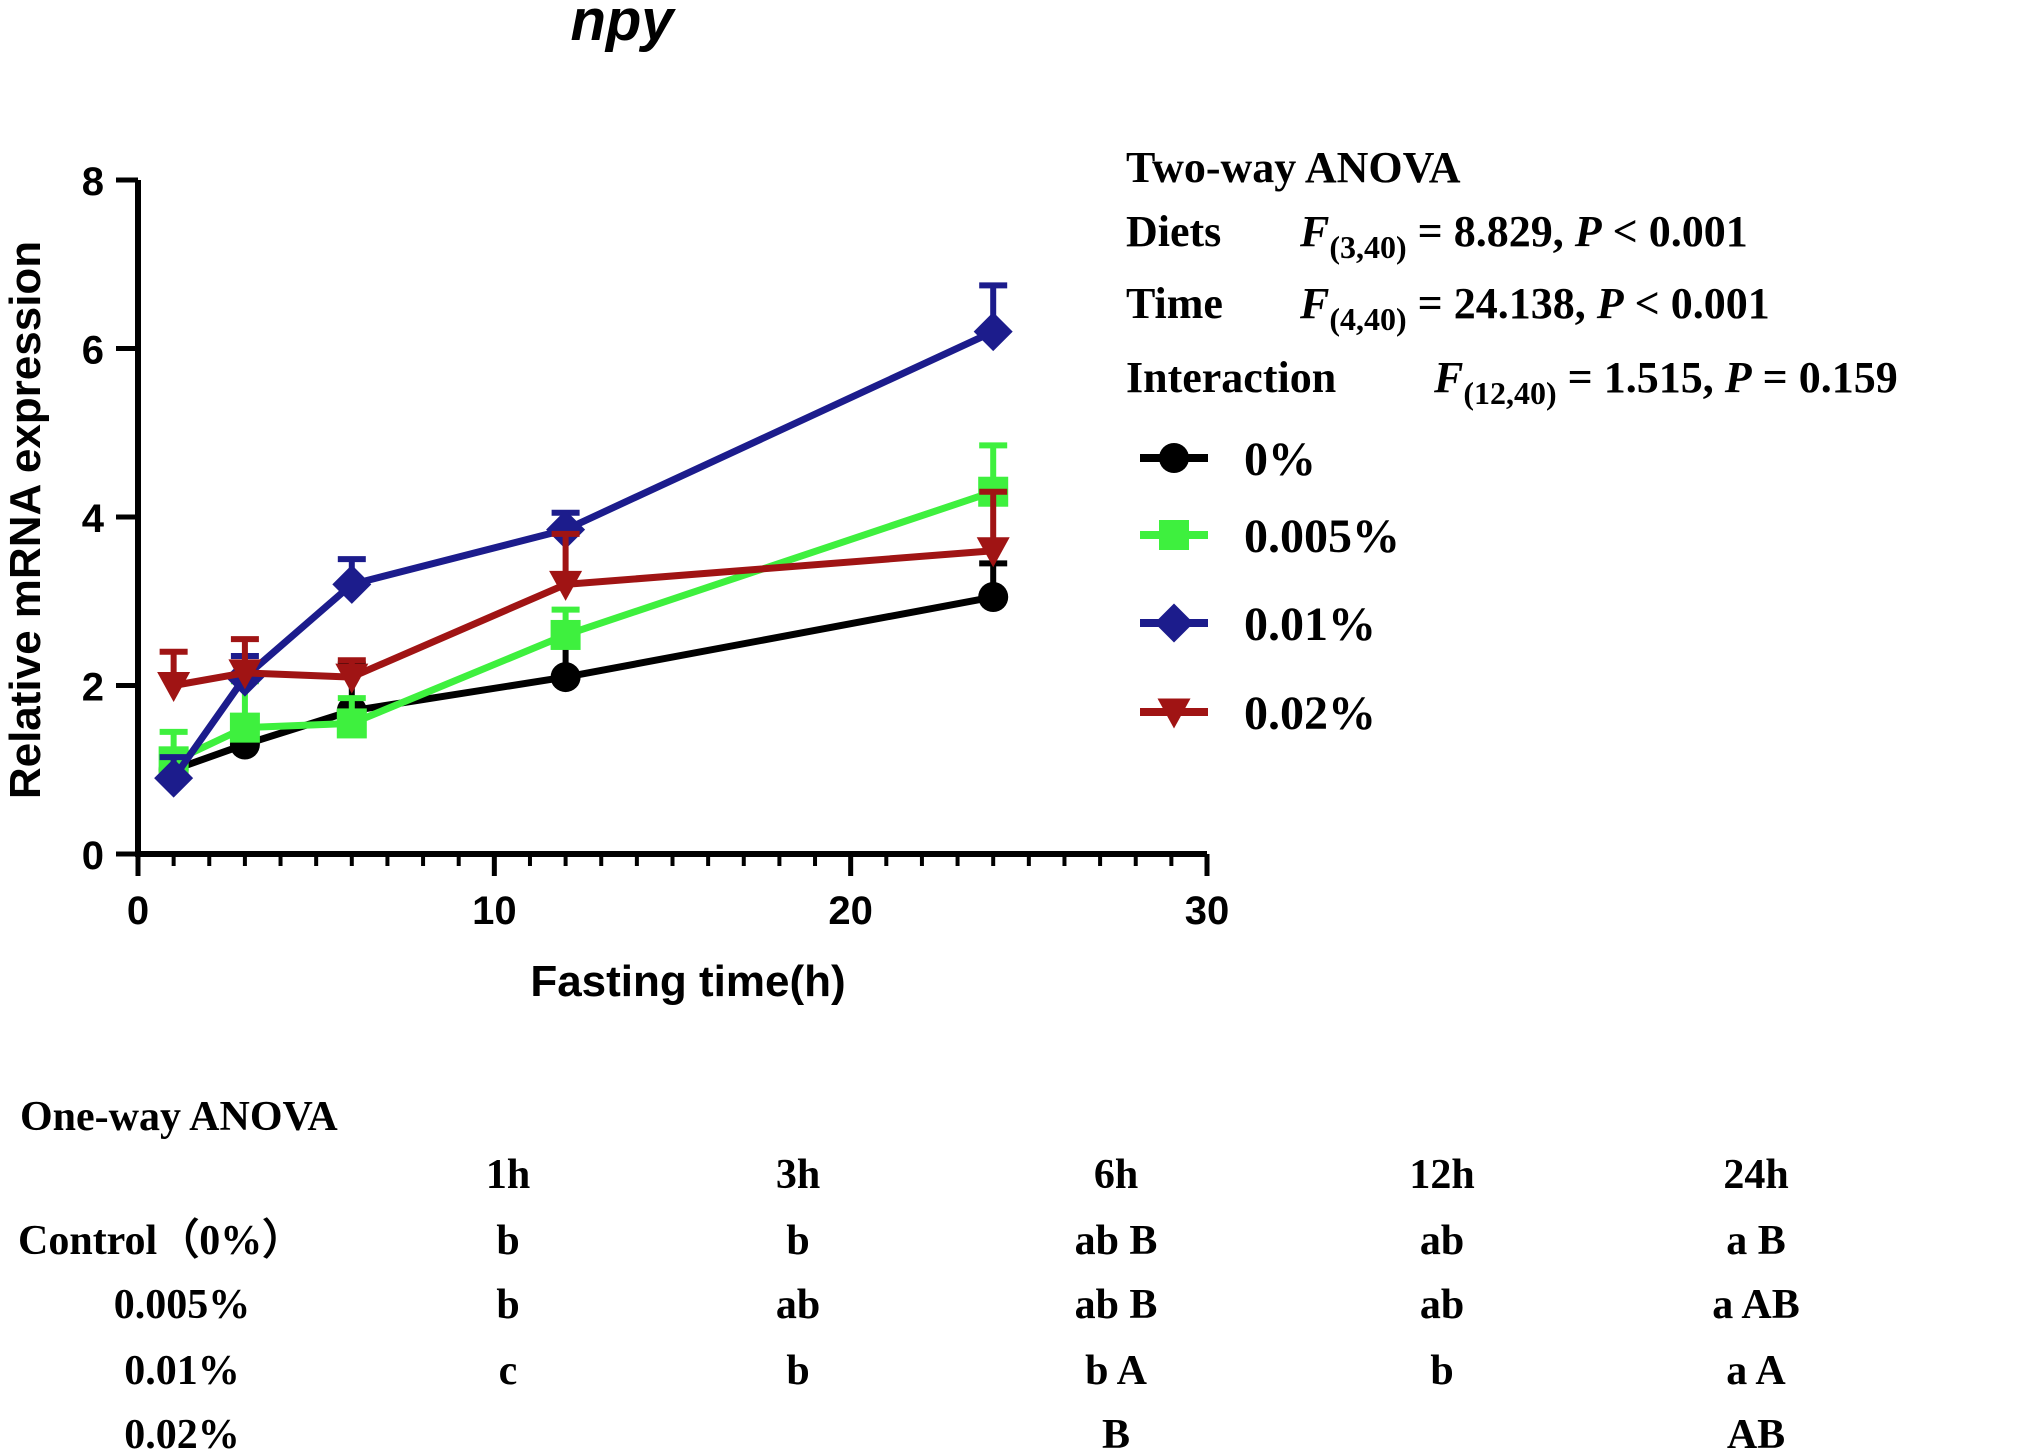 Image resolution: width=2024 pixels, height=1454 pixels. Describe the element at coordinates (850, 911) in the screenshot. I see `x-tick-label: 20` at that location.